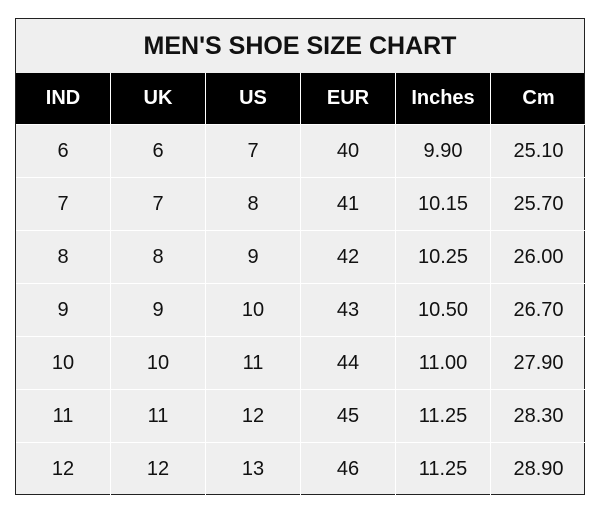 The image size is (605, 521). What do you see at coordinates (158, 204) in the screenshot?
I see `table-cell-uk: 7` at bounding box center [158, 204].